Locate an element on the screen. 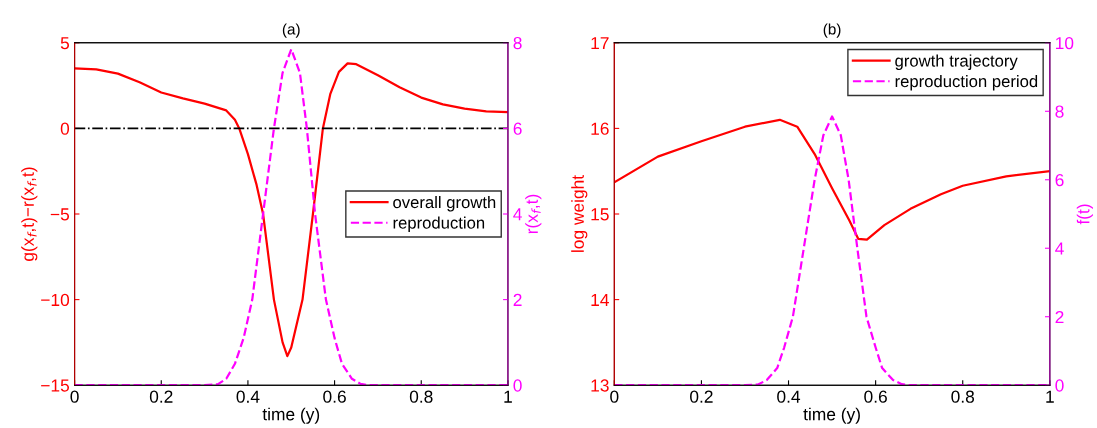  y-tick-label: 16 is located at coordinates (600, 128).